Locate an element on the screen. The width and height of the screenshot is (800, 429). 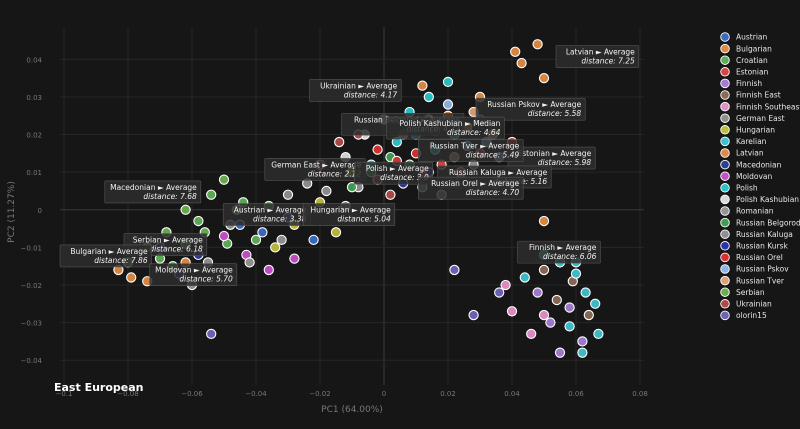
legend-item: German East is located at coordinates (752, 118).